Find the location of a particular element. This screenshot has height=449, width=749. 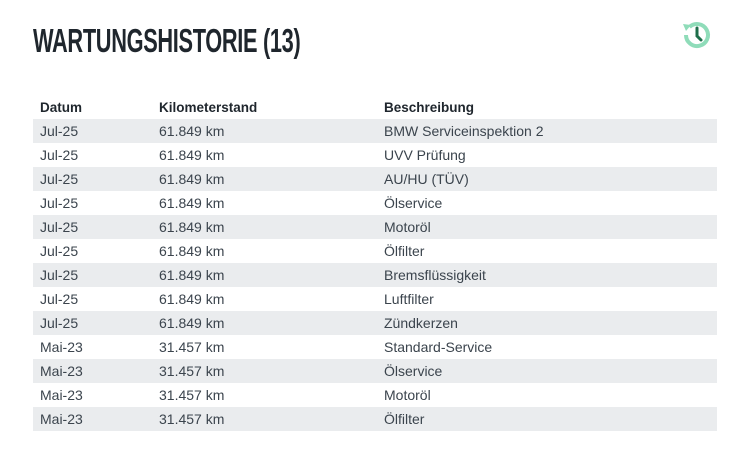

table-row: Jul-25 61.849 km Bremsflüssigkeit is located at coordinates (375, 275).